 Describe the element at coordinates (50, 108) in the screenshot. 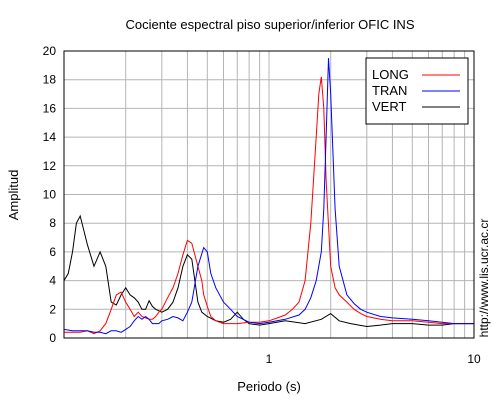

I see `y-tick-label: 16` at that location.